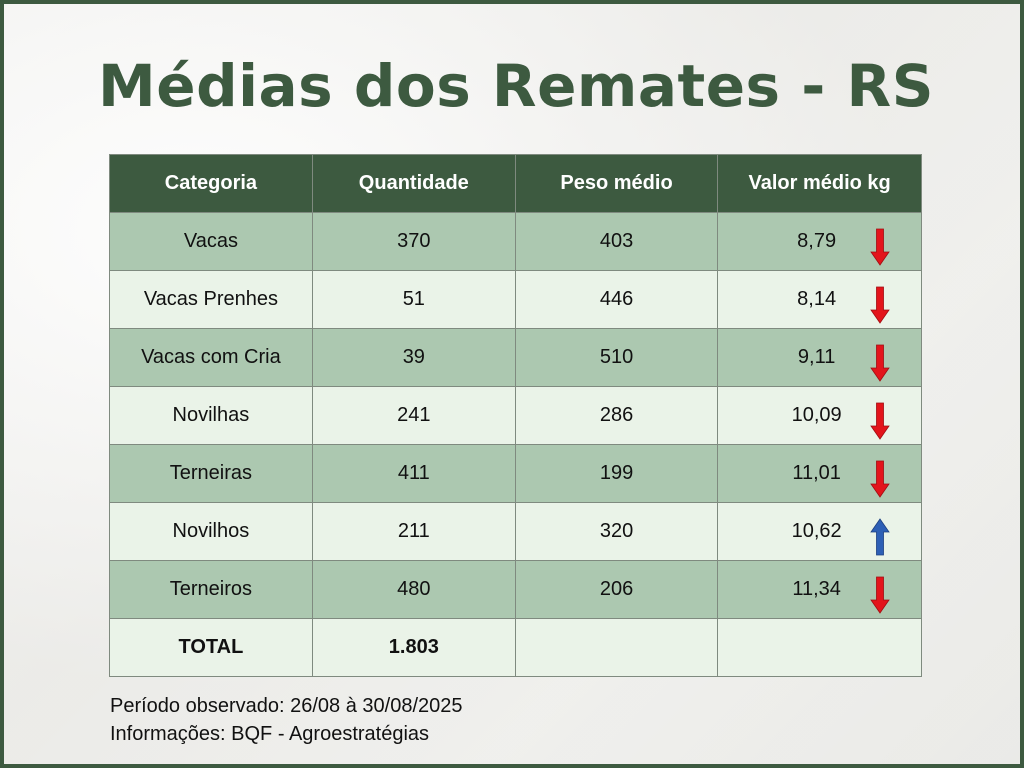  I want to click on header-peso-medio: Peso médio, so click(616, 183).